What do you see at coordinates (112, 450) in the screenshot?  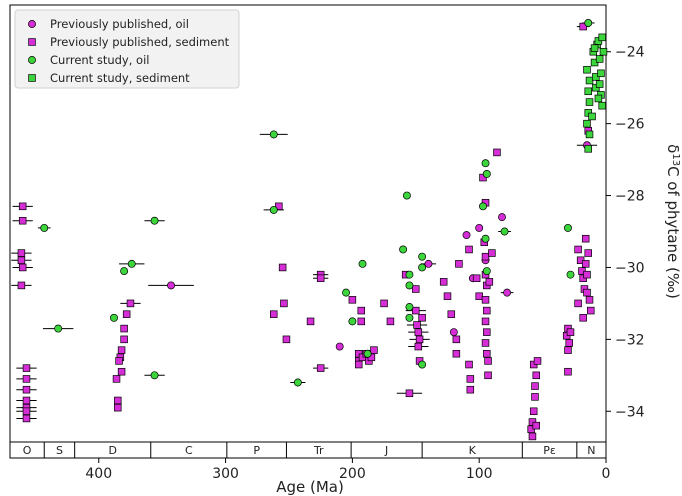 I see `period-label-D: D` at bounding box center [112, 450].